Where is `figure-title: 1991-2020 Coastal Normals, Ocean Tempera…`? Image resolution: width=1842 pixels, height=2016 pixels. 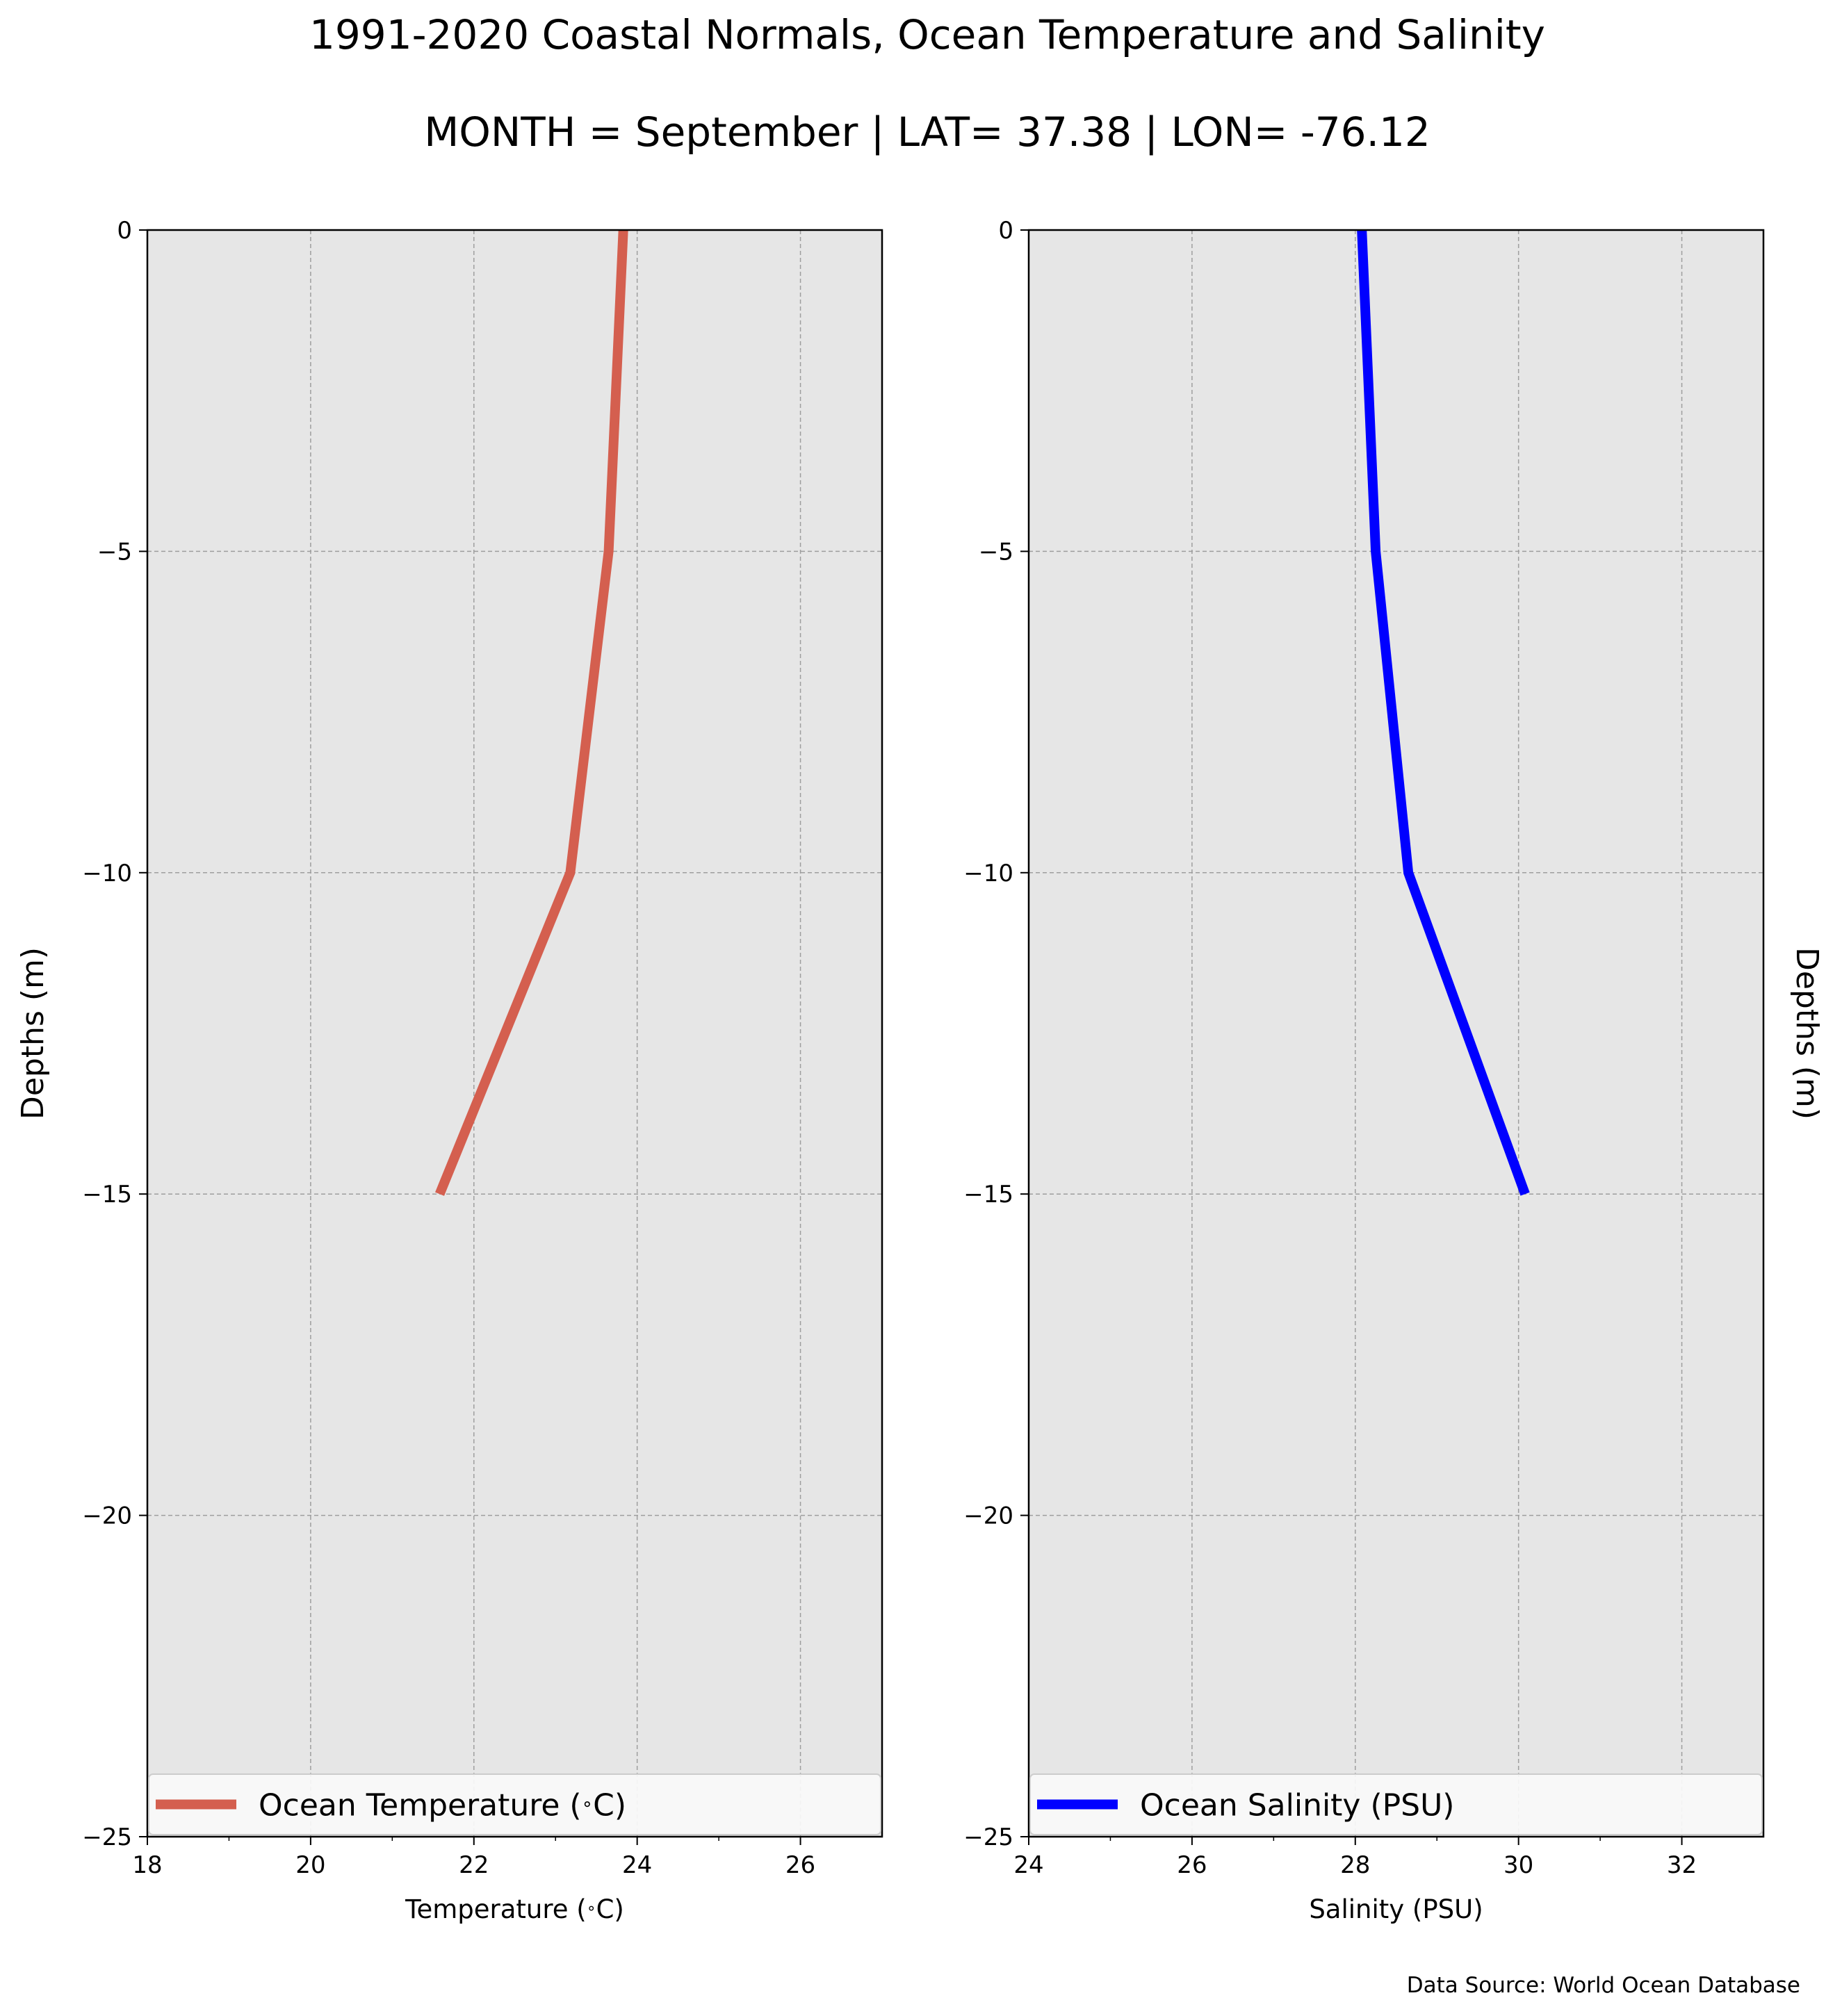
figure-title: 1991-2020 Coastal Normals, Ocean Tempera… is located at coordinates (927, 35).